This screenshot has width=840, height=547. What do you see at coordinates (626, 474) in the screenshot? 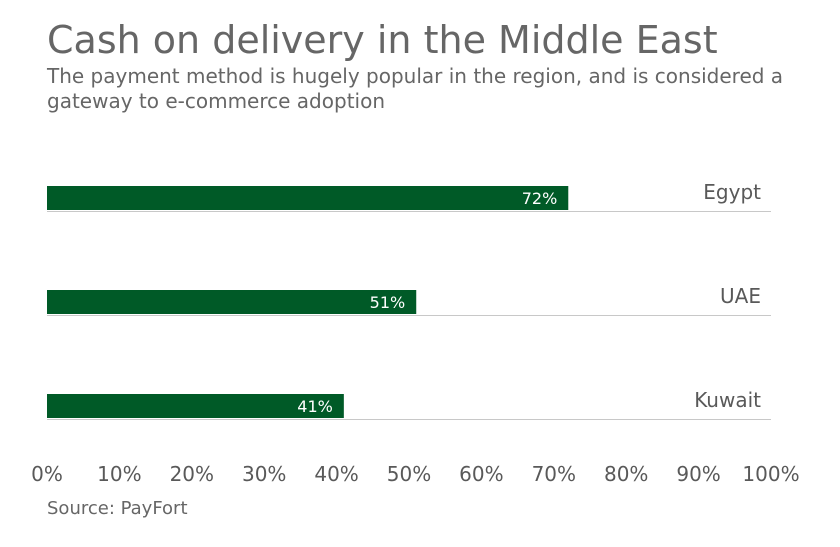
I see `x-tick-label: 80%` at bounding box center [626, 474].